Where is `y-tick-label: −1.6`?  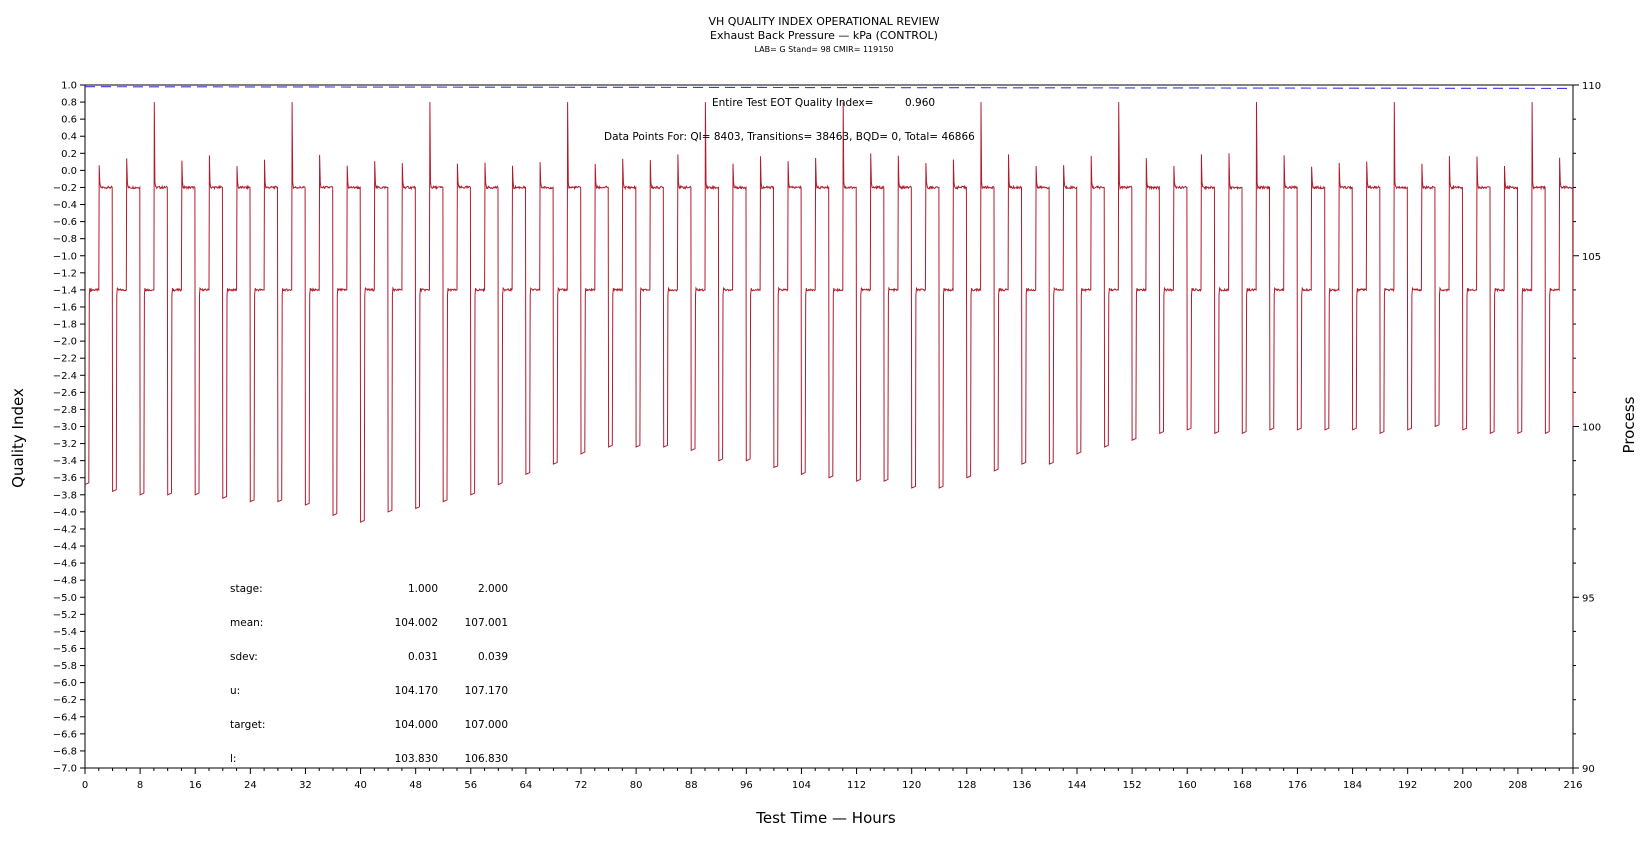
y-tick-label: −1.6 is located at coordinates (65, 307).